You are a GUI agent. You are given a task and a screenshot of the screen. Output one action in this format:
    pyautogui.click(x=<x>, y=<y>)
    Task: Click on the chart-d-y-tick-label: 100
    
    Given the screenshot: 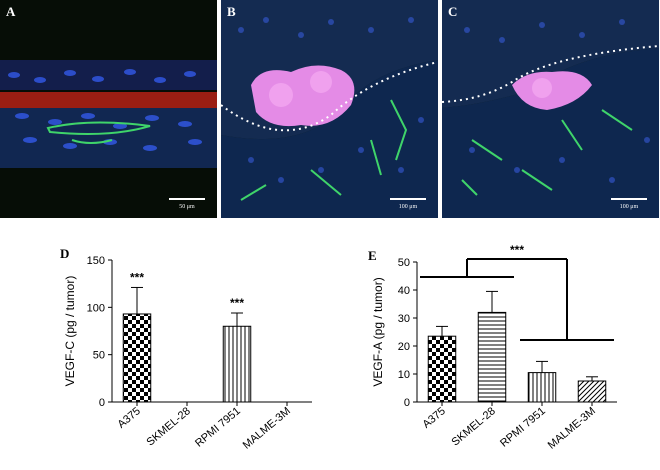 What is the action you would take?
    pyautogui.click(x=96, y=308)
    